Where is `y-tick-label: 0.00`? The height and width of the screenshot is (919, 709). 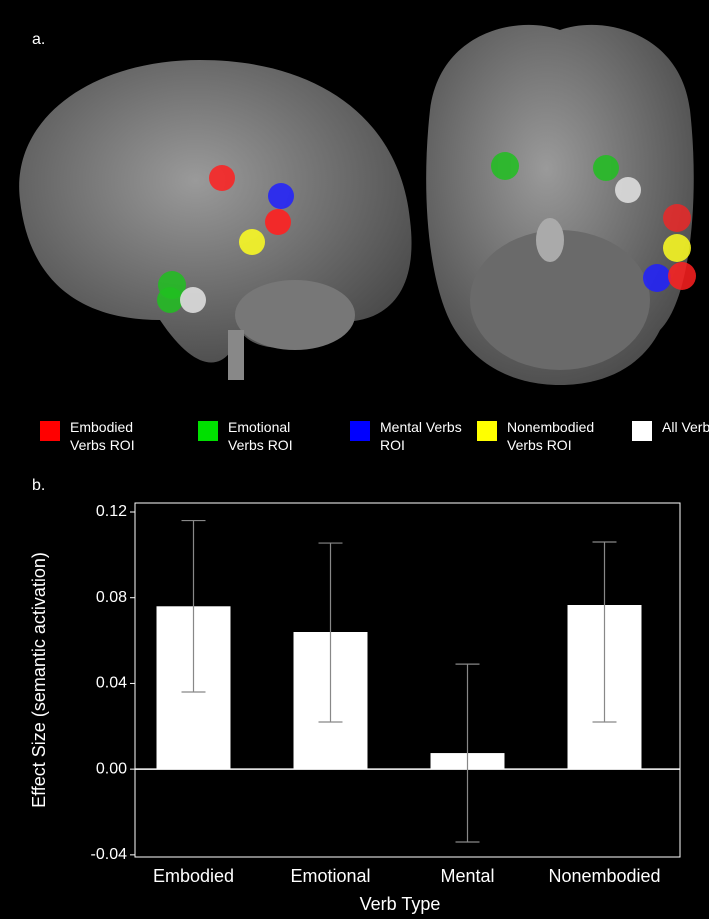
y-tick-label: 0.00 is located at coordinates (111, 768).